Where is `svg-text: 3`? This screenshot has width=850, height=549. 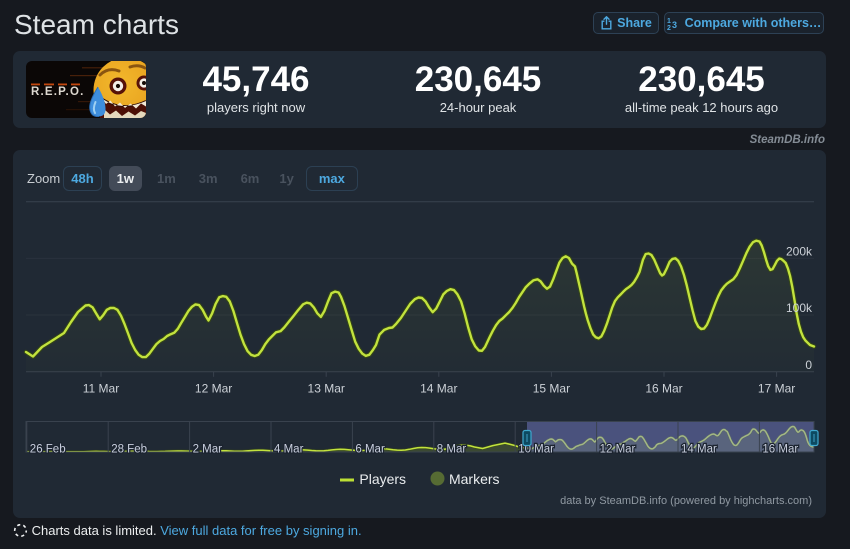
svg-text: 3 is located at coordinates (674, 25).